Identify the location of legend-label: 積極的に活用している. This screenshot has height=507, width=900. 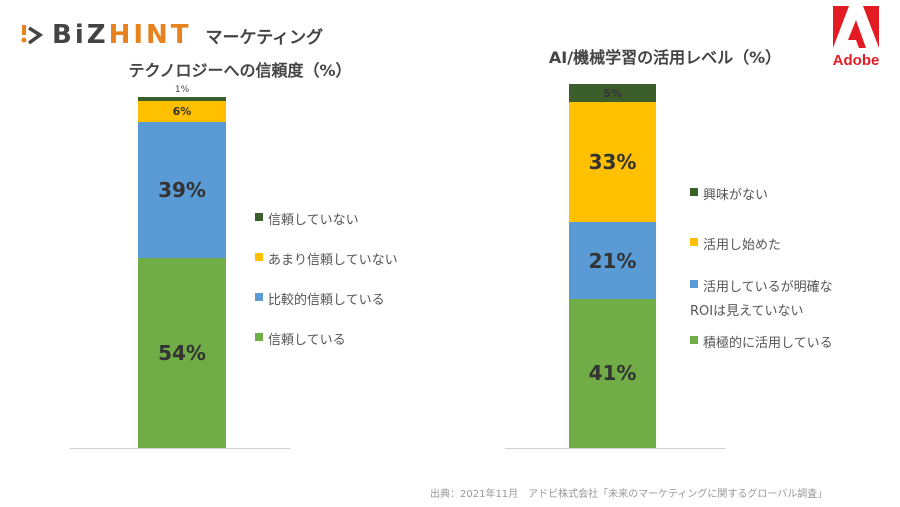
(768, 343).